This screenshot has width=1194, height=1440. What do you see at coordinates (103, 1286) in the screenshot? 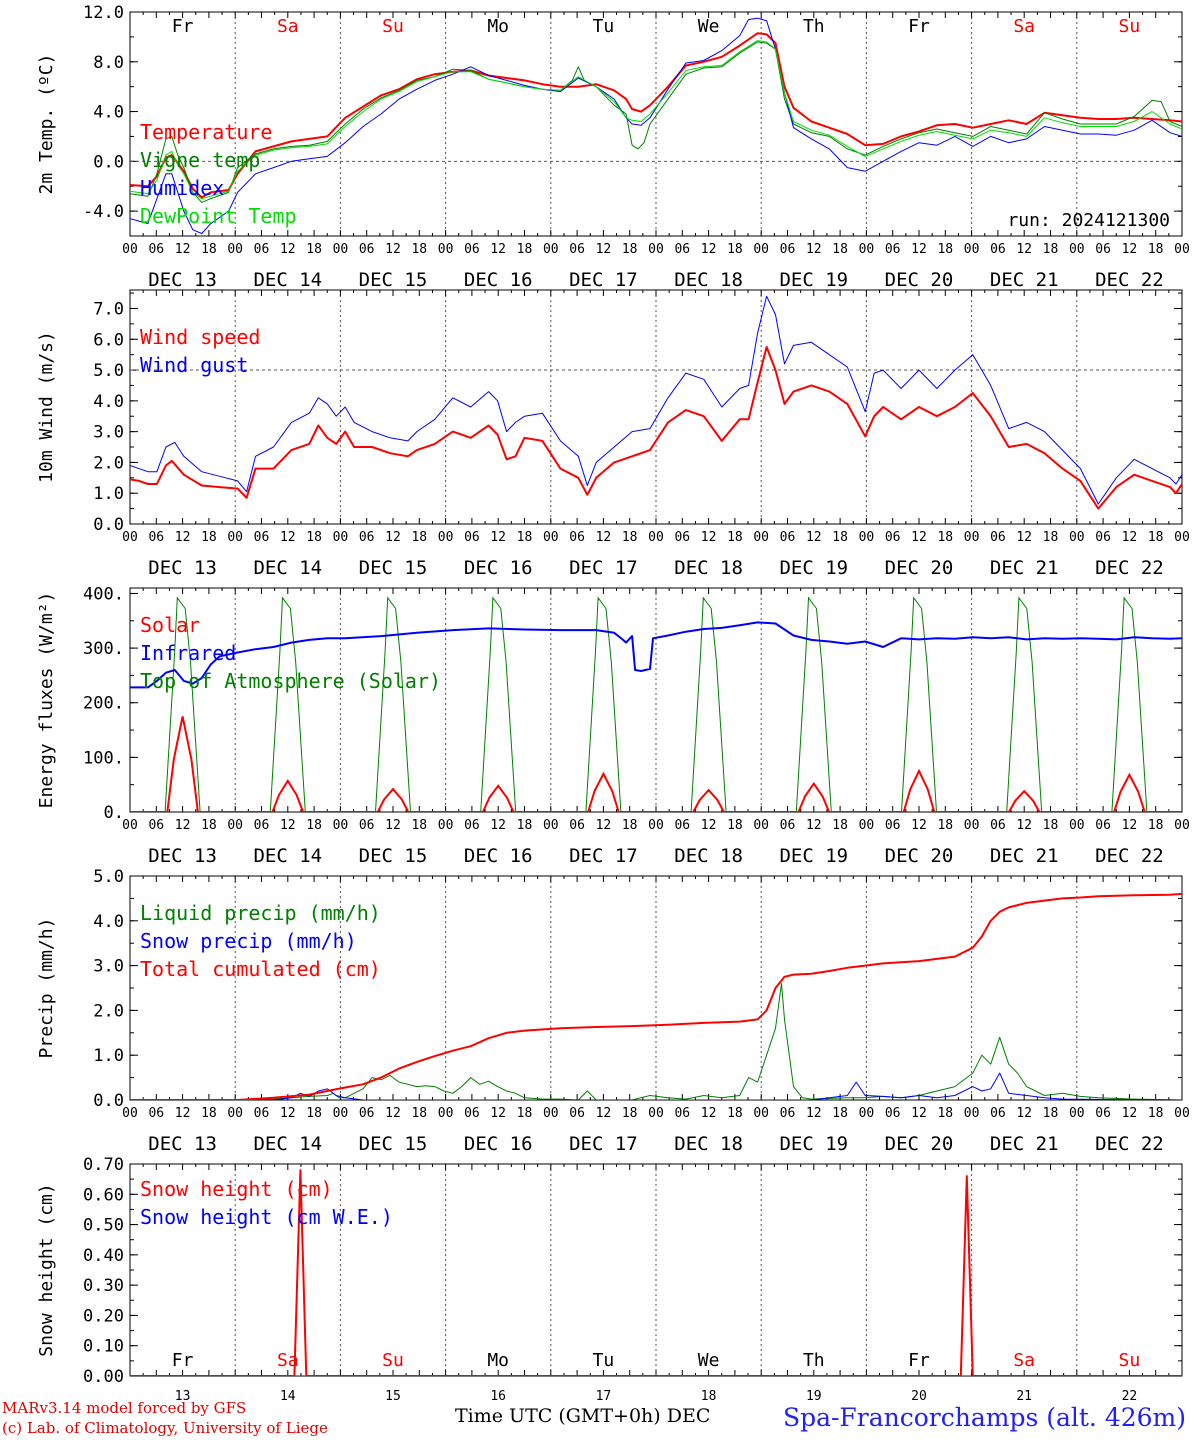
I see `y-tick-label: 0.30` at bounding box center [103, 1286].